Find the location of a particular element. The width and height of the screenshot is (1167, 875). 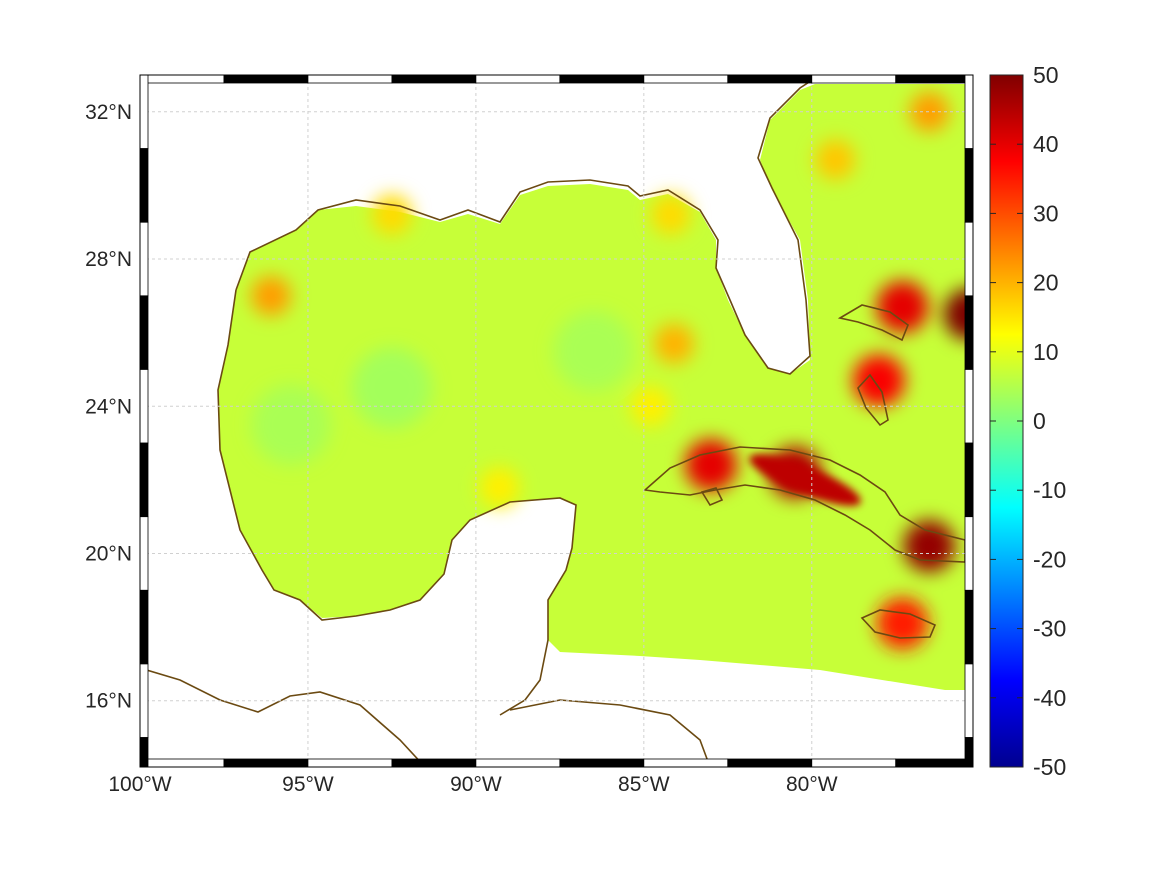

florida-land is located at coordinates (754, 274).